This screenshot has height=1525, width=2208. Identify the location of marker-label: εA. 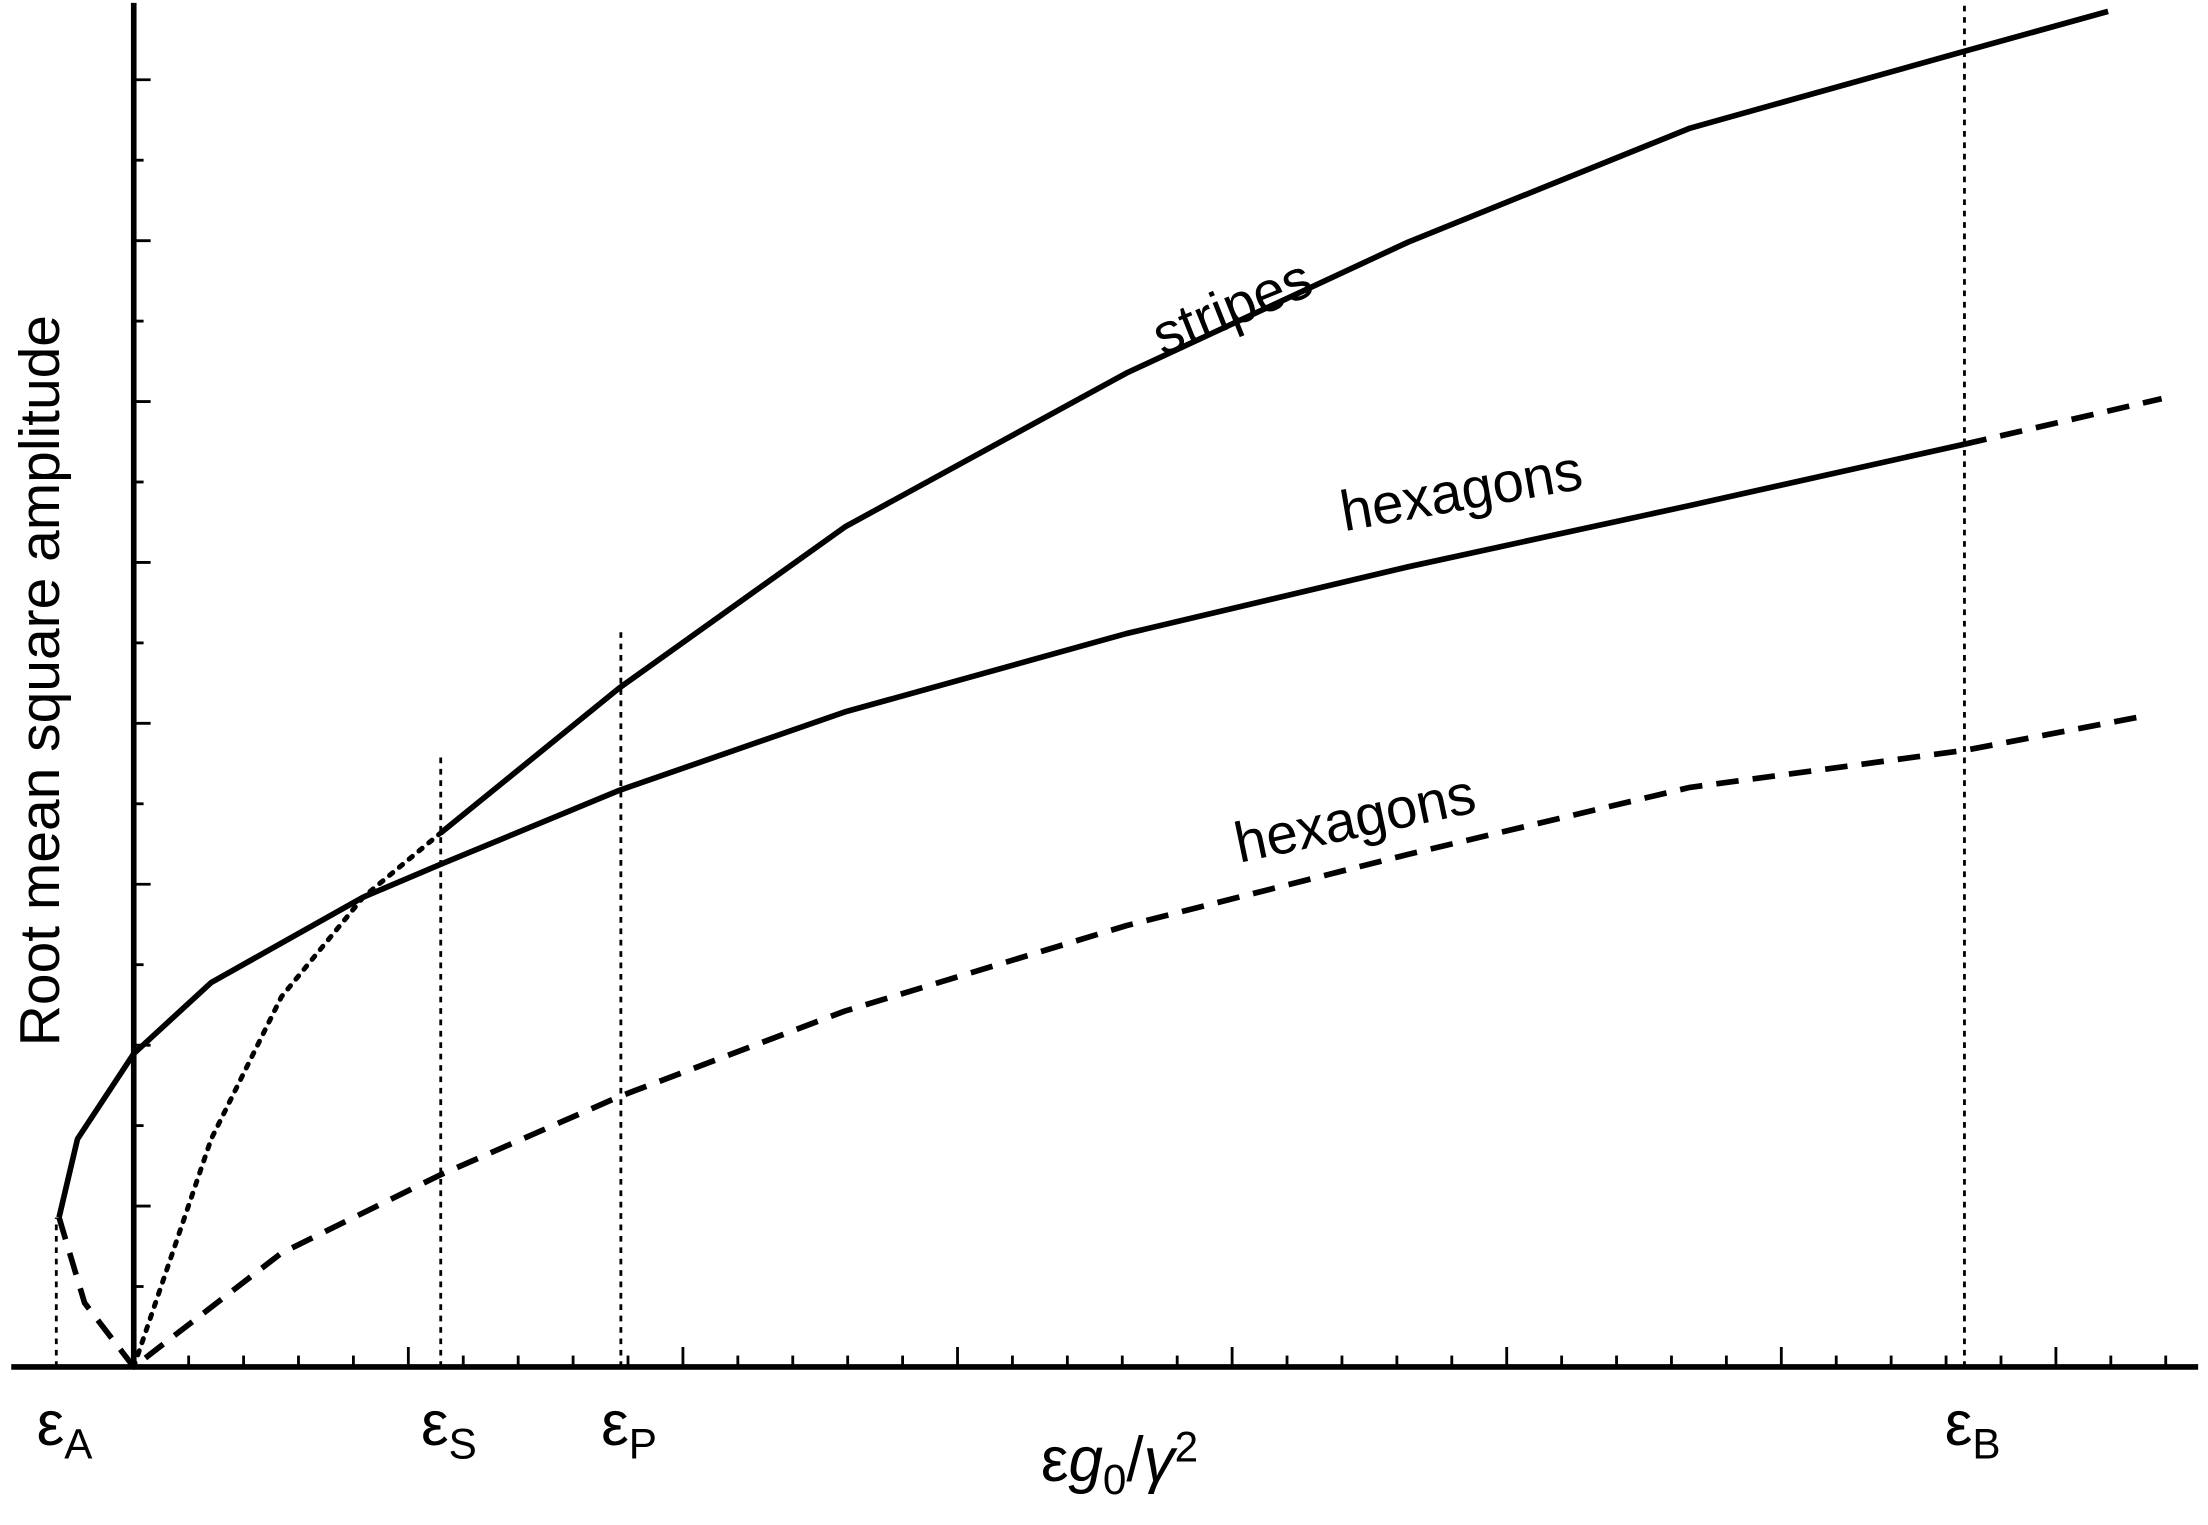
(65, 1429).